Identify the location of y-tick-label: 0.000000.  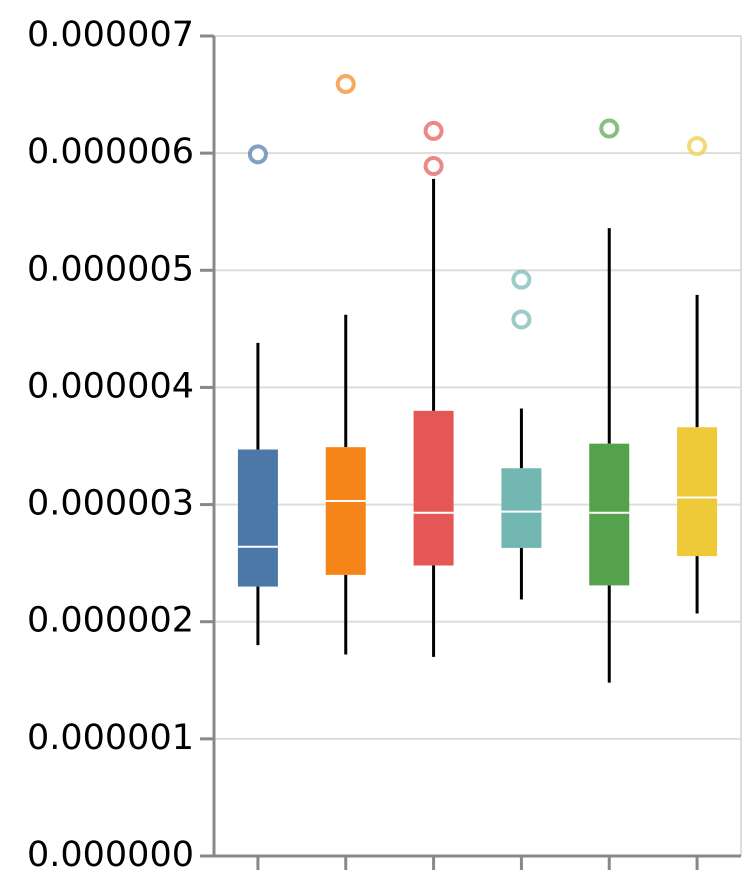
(110, 855).